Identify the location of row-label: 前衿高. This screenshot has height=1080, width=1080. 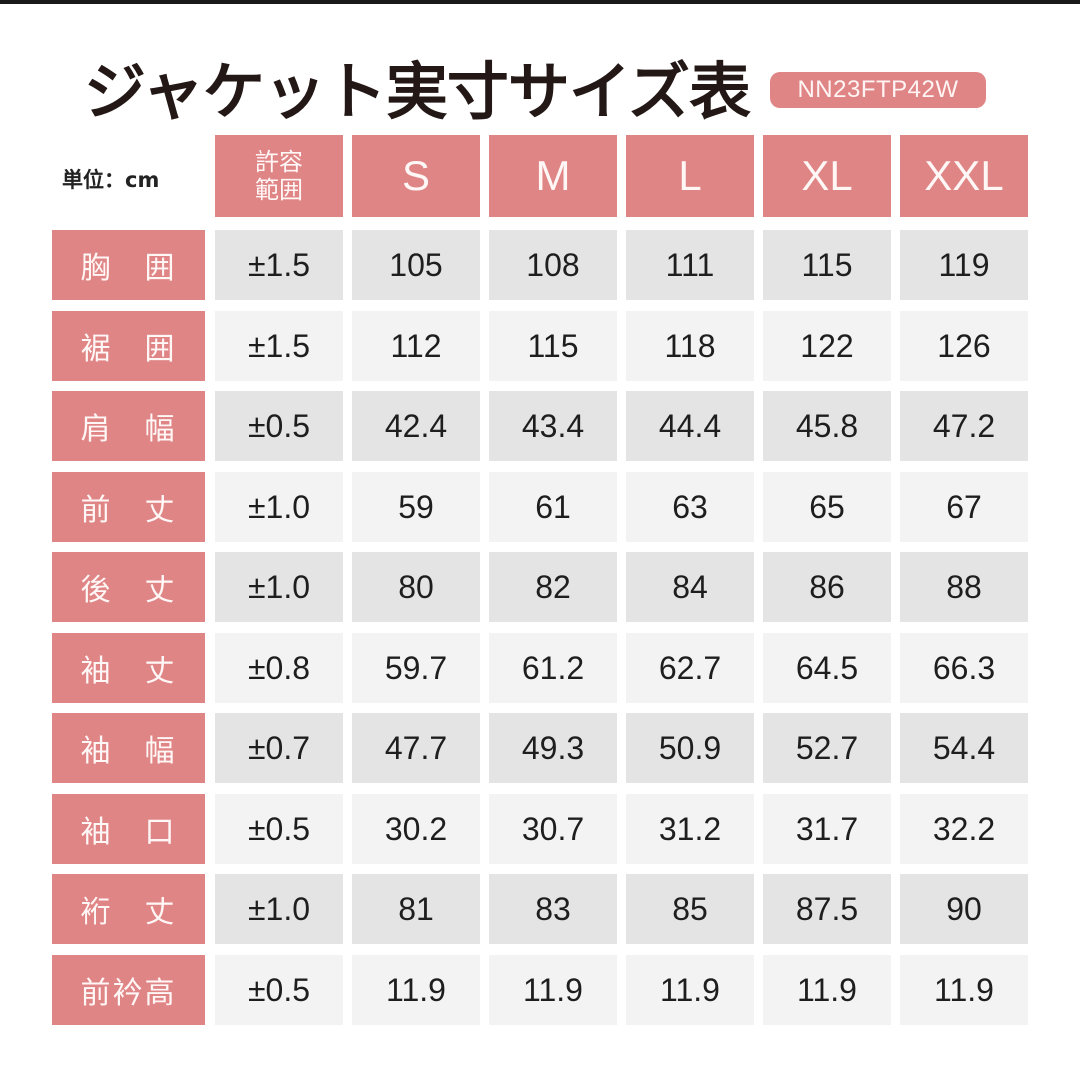
(128, 990).